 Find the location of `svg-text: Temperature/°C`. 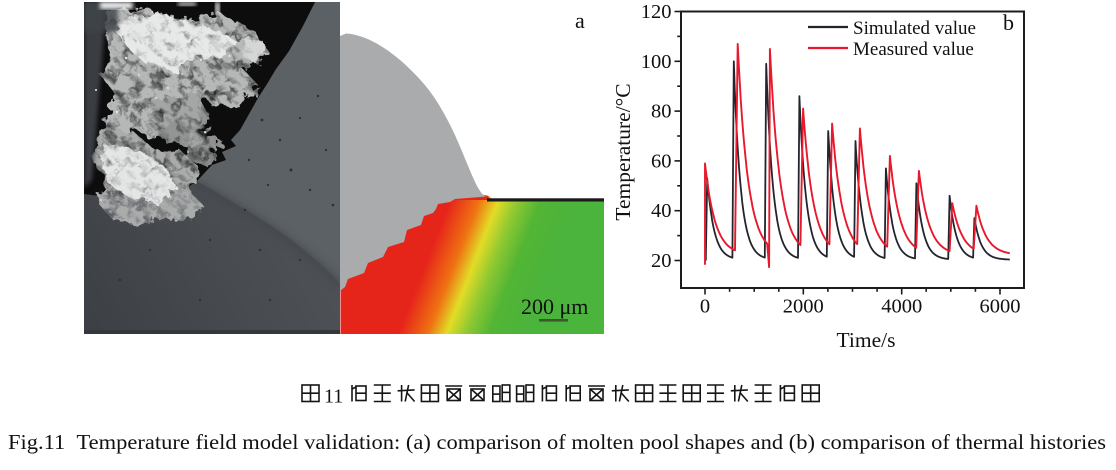

svg-text: Temperature/°C is located at coordinates (623, 151).